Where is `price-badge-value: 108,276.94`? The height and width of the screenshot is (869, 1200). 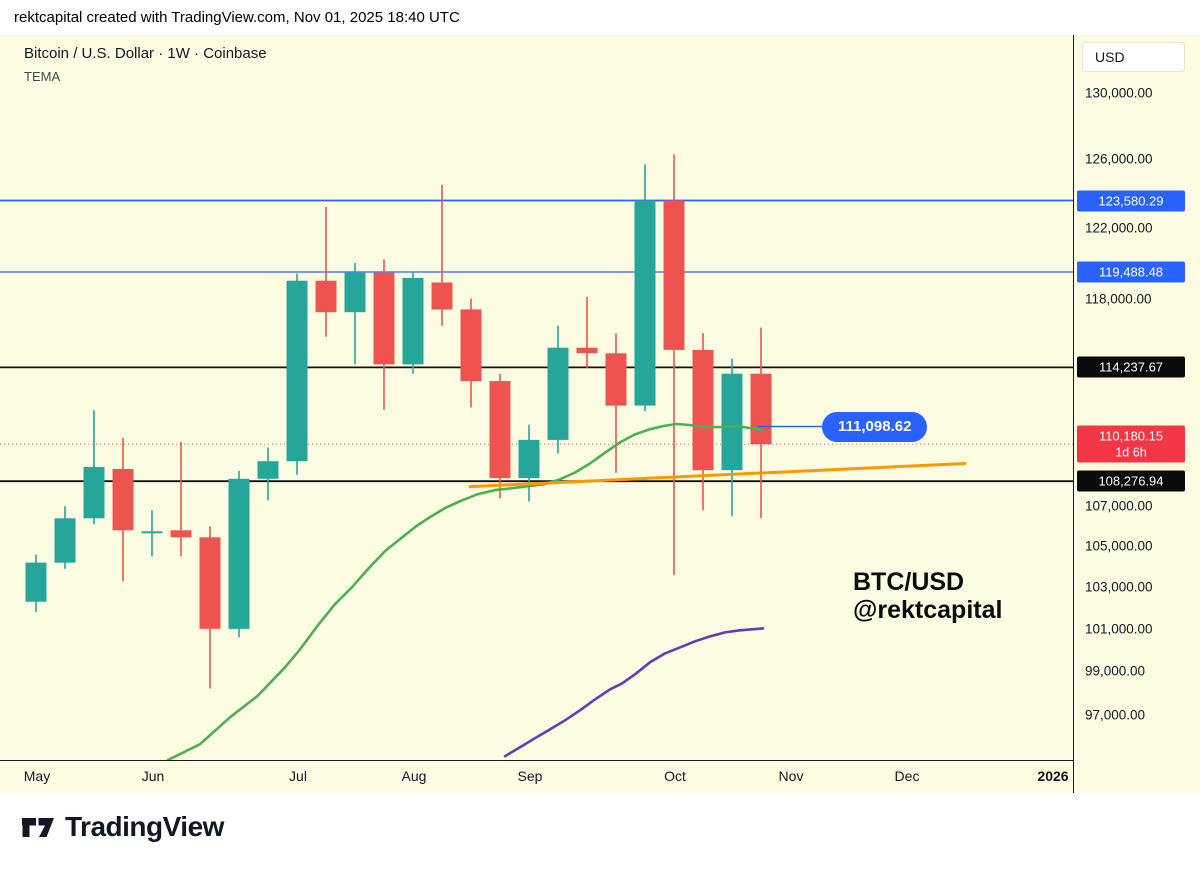
price-badge-value: 108,276.94 is located at coordinates (1131, 481).